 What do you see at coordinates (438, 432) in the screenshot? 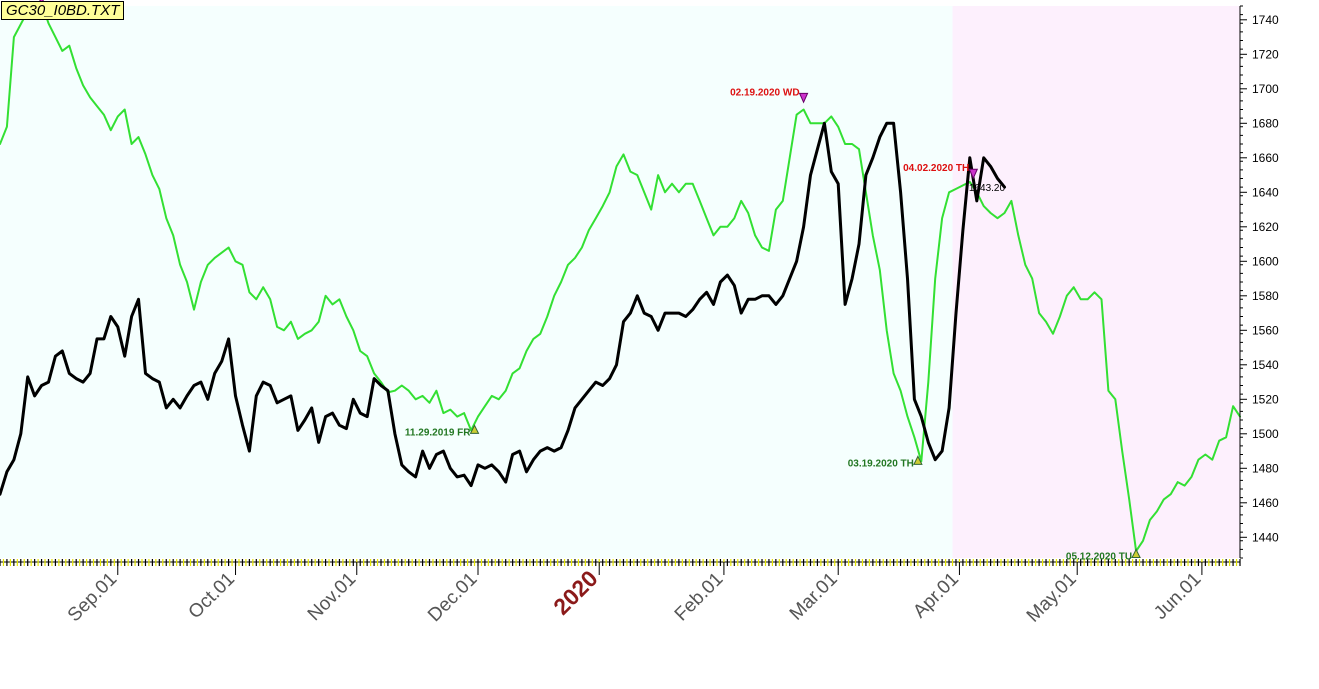
I see `low-label: 11.29.2019 FR` at bounding box center [438, 432].